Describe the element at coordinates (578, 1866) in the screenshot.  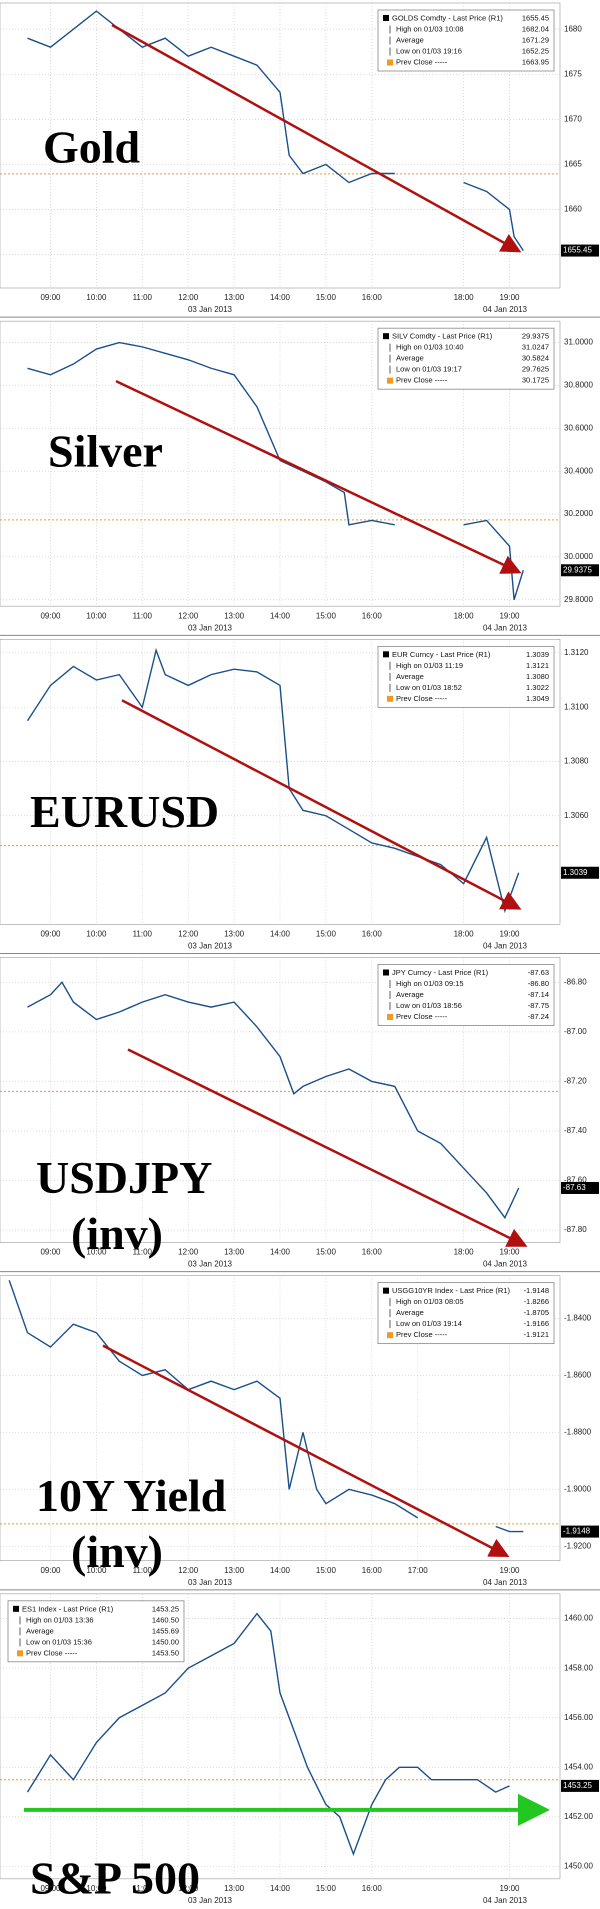
I see `y-tick-label: 1450.00` at that location.